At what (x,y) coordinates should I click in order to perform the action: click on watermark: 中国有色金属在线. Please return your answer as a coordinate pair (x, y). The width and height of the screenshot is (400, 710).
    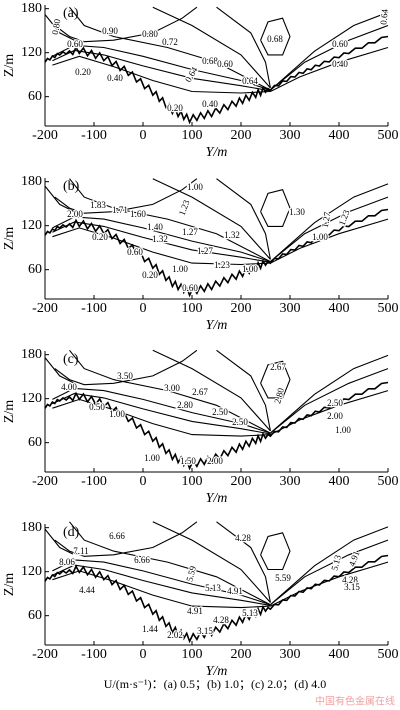
    Looking at the image, I should click on (355, 700).